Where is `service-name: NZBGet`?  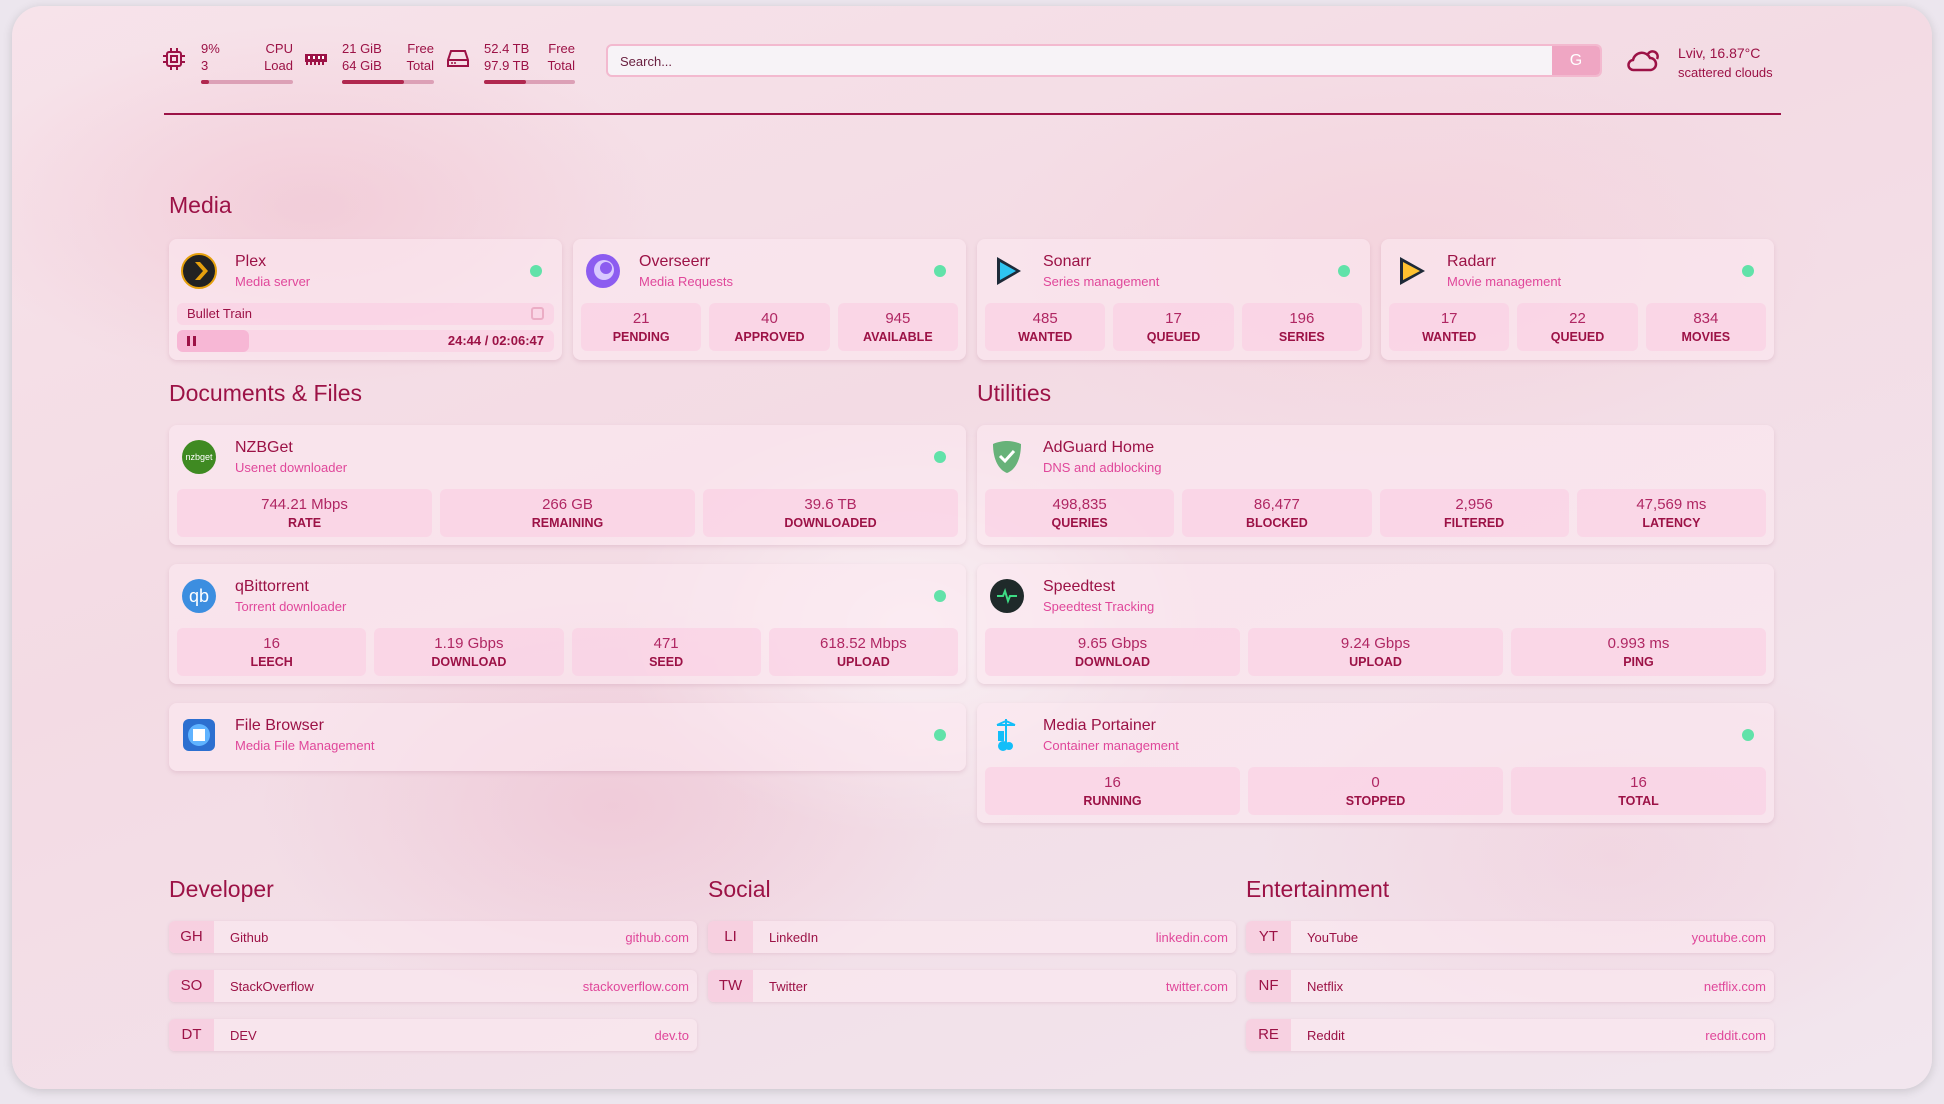
service-name: NZBGet is located at coordinates (264, 447).